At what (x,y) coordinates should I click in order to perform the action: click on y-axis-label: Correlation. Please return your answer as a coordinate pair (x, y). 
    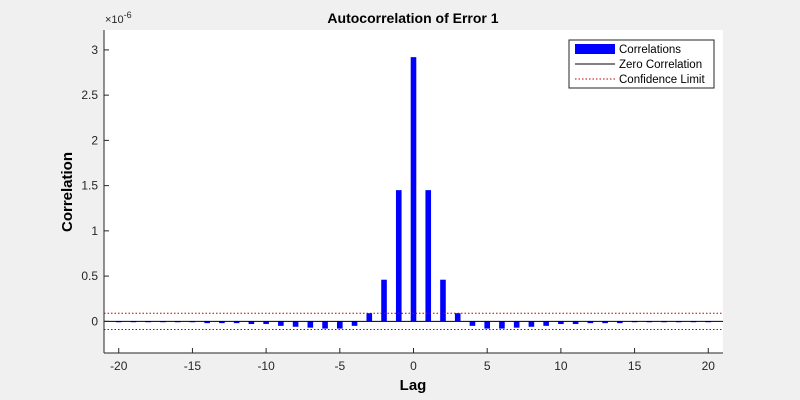
    Looking at the image, I should click on (67, 192).